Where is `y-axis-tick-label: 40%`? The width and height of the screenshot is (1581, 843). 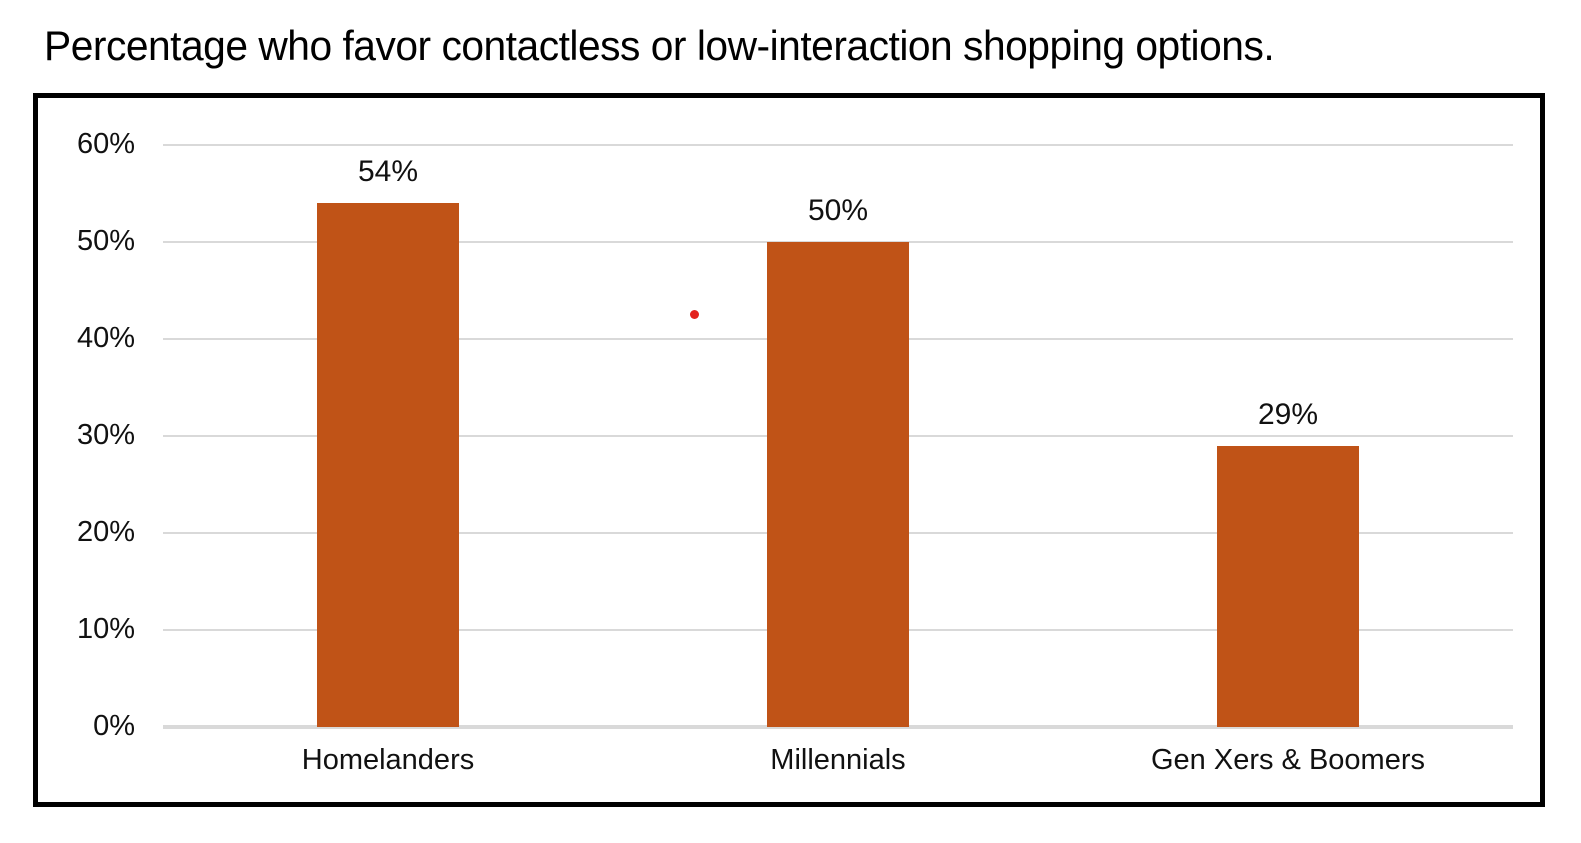 y-axis-tick-label: 40% is located at coordinates (105, 338).